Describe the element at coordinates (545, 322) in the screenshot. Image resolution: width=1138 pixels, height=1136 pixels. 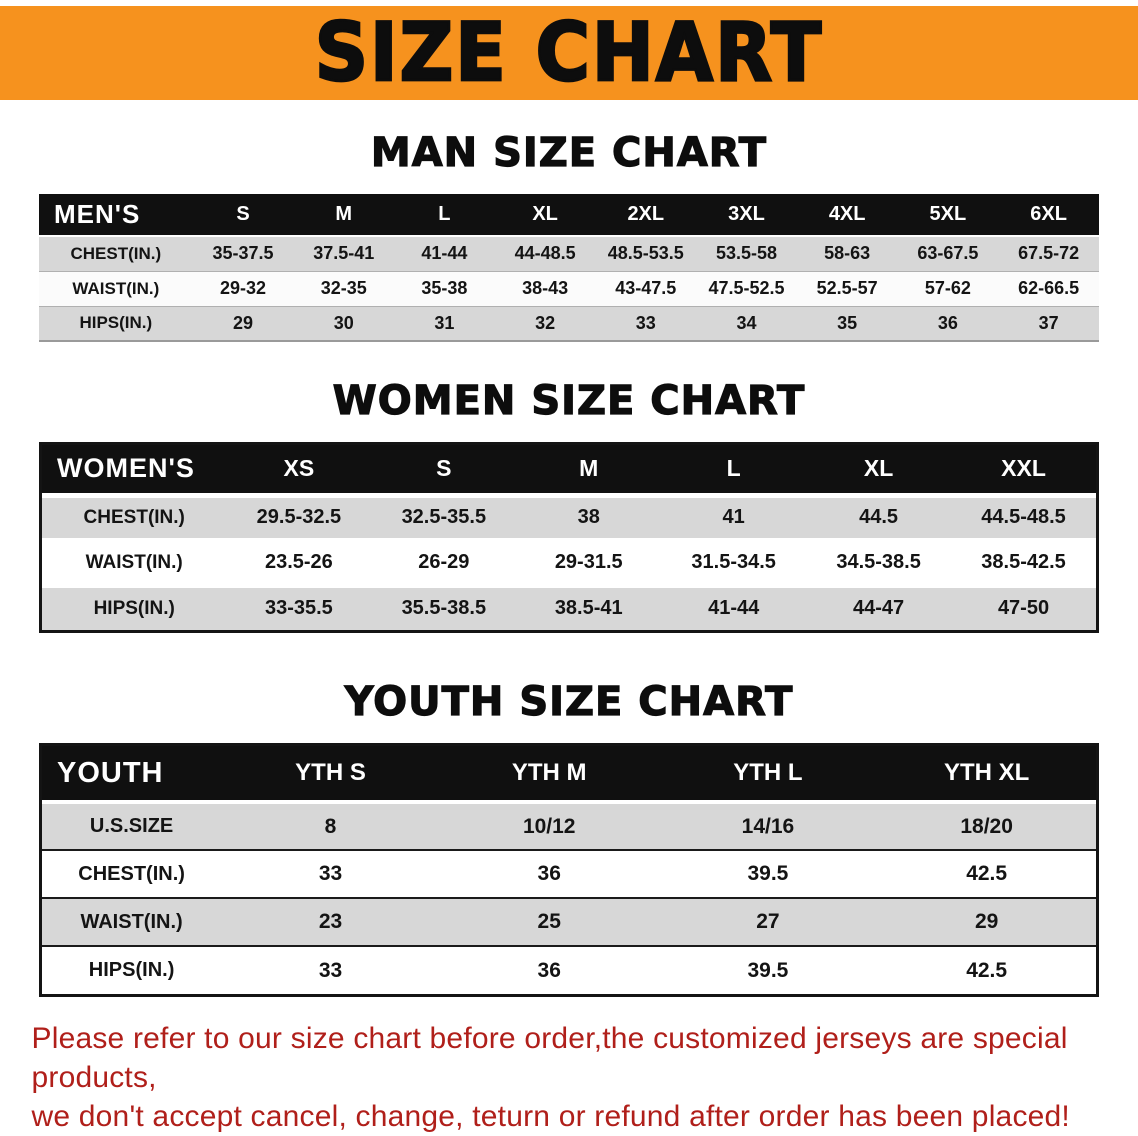
I see `size-value-cell: 32` at that location.